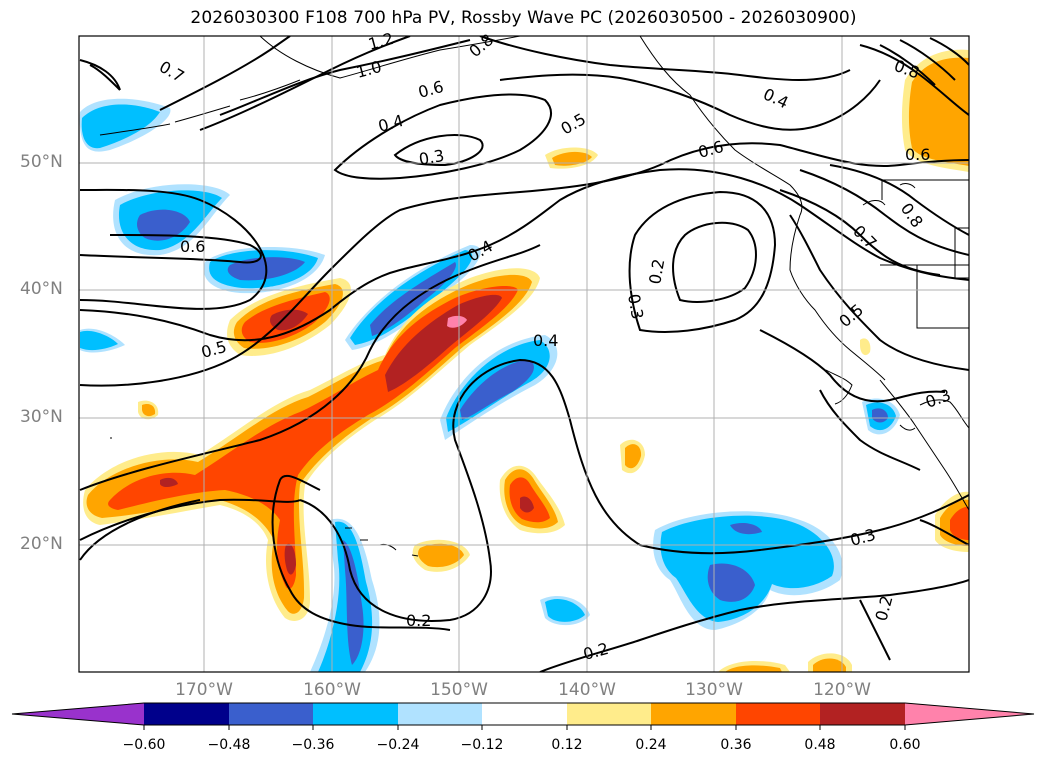  I want to click on colorbar-tick-label: −0.60, so click(144, 745).